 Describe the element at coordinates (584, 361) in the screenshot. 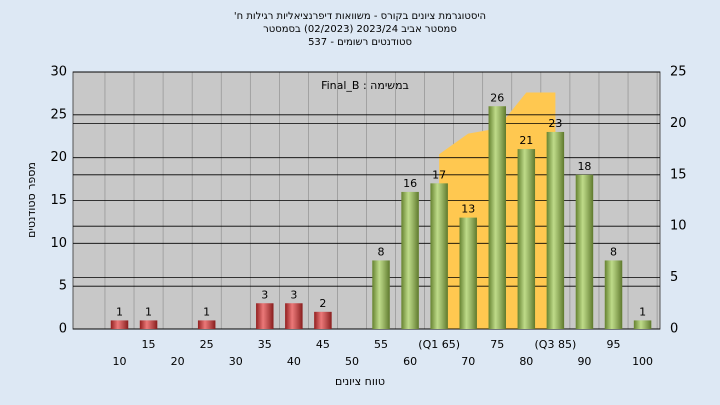

I see `x-tick-label: 90` at that location.